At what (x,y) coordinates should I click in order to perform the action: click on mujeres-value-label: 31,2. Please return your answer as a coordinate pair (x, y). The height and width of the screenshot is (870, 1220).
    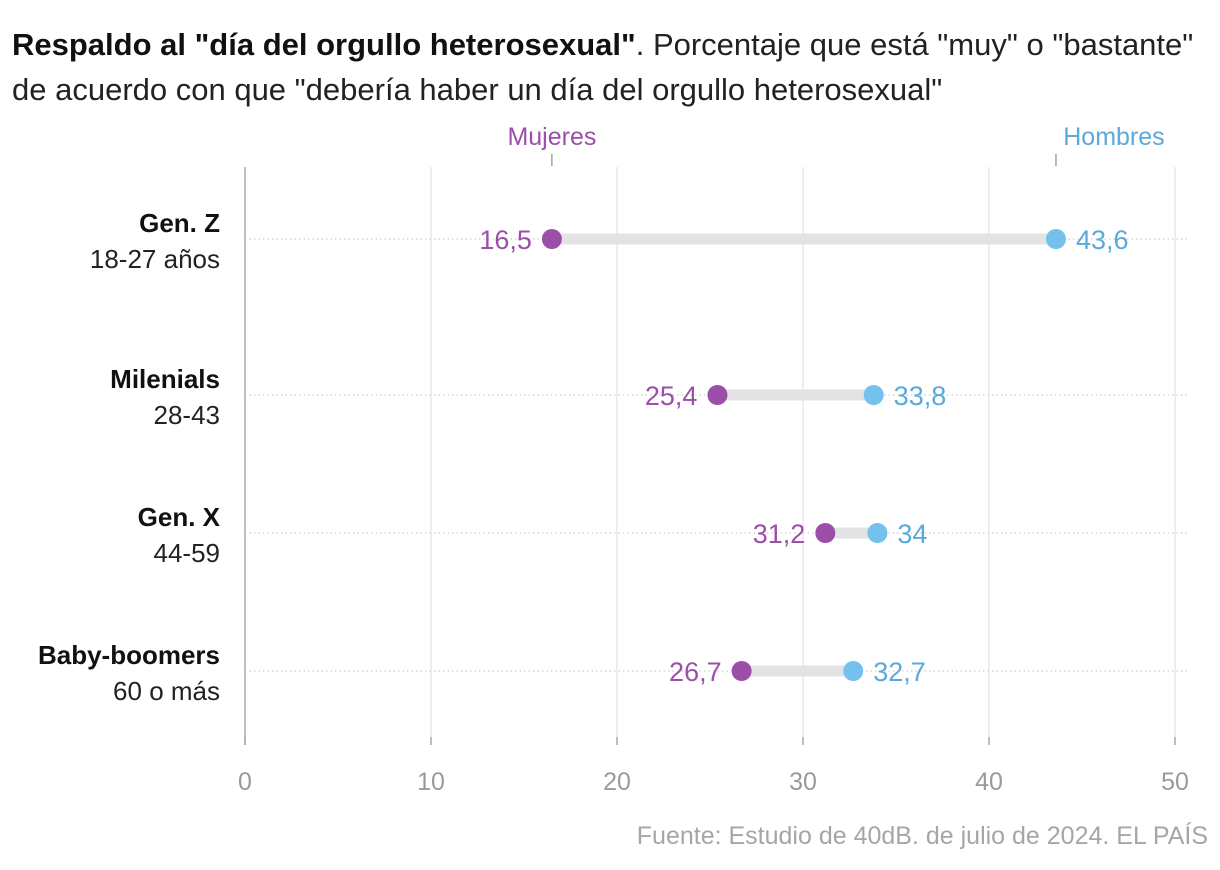
    Looking at the image, I should click on (779, 534).